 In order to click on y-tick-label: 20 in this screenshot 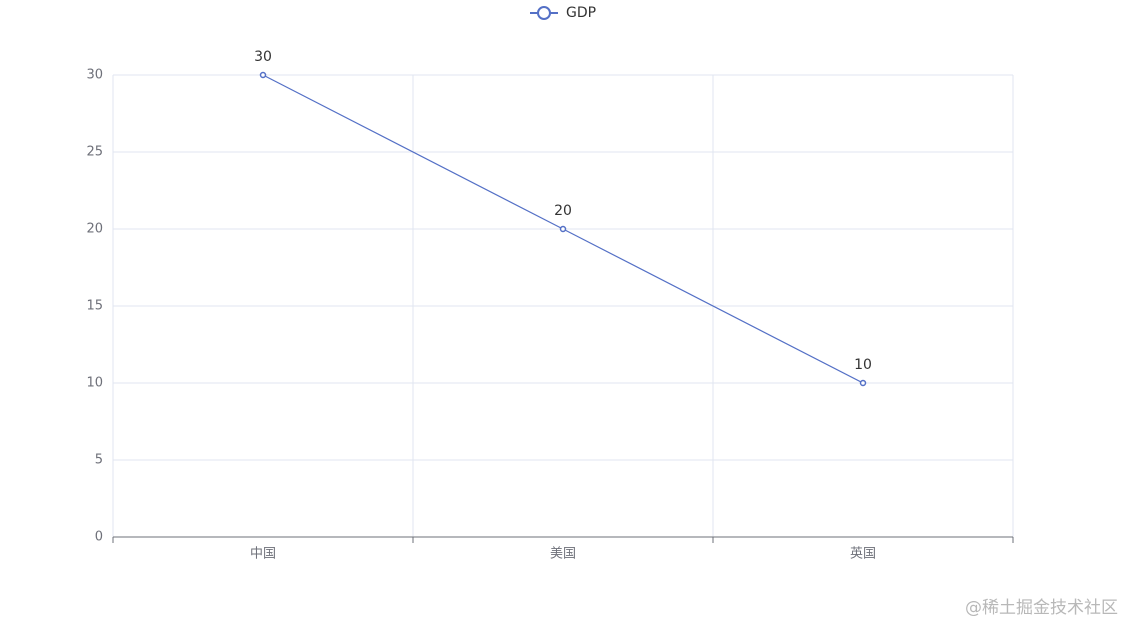, I will do `click(94, 229)`.